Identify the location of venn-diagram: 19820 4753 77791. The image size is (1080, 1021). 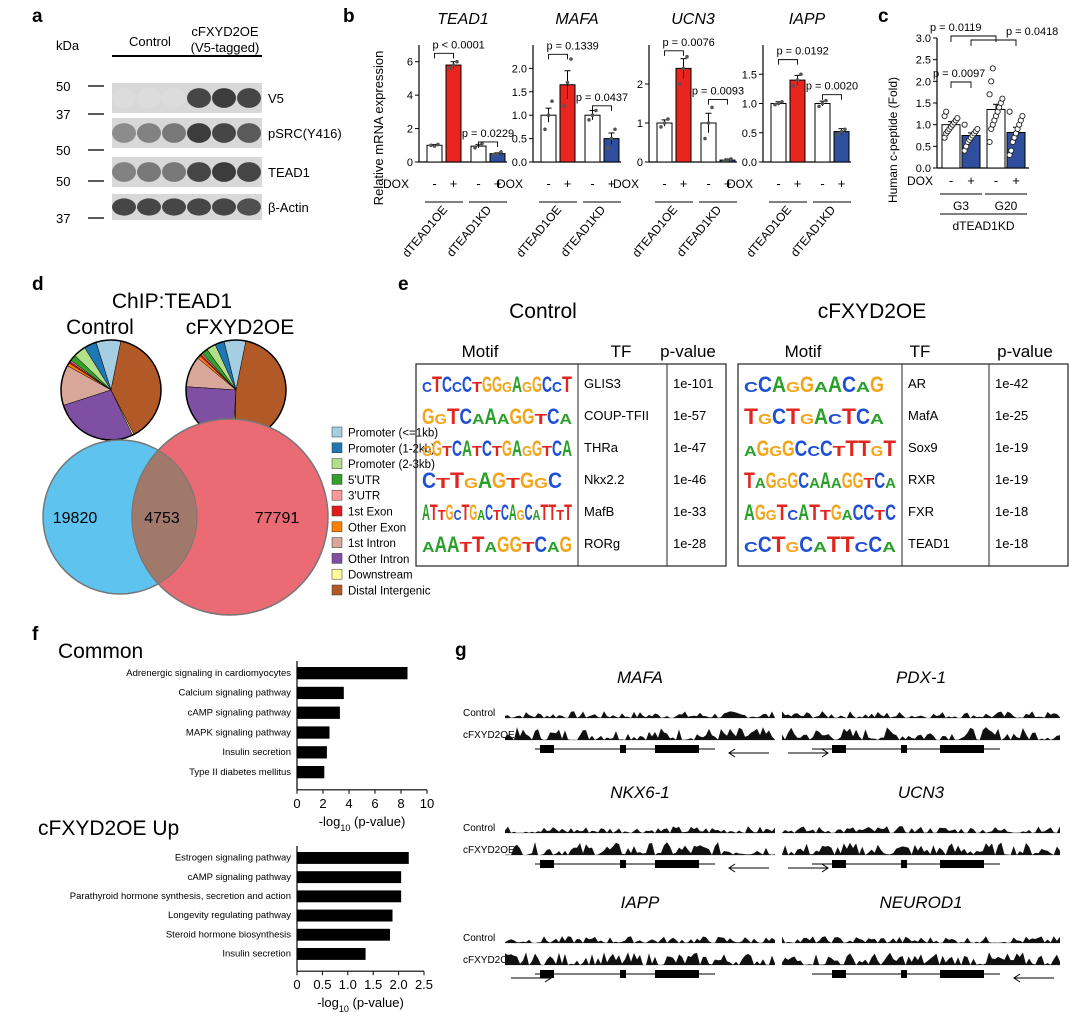
(185, 517).